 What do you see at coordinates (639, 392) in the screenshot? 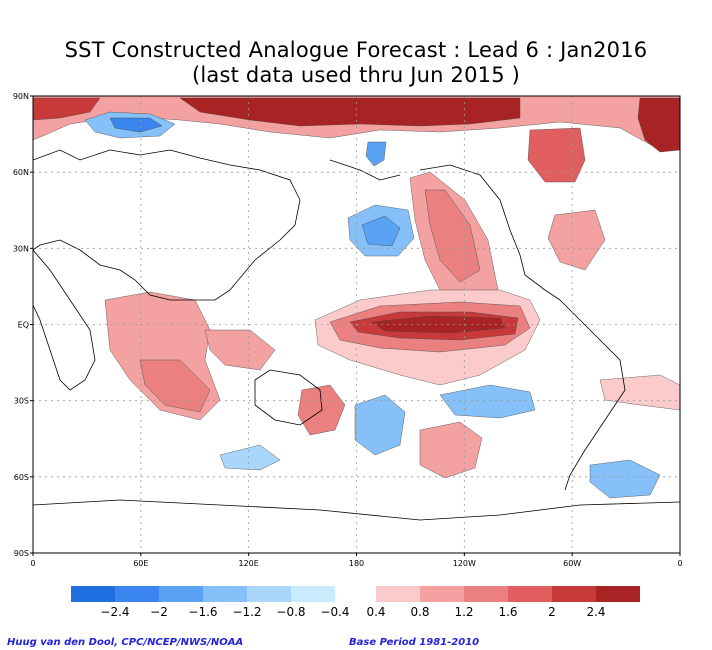
I see `south-atlantic-warm` at bounding box center [639, 392].